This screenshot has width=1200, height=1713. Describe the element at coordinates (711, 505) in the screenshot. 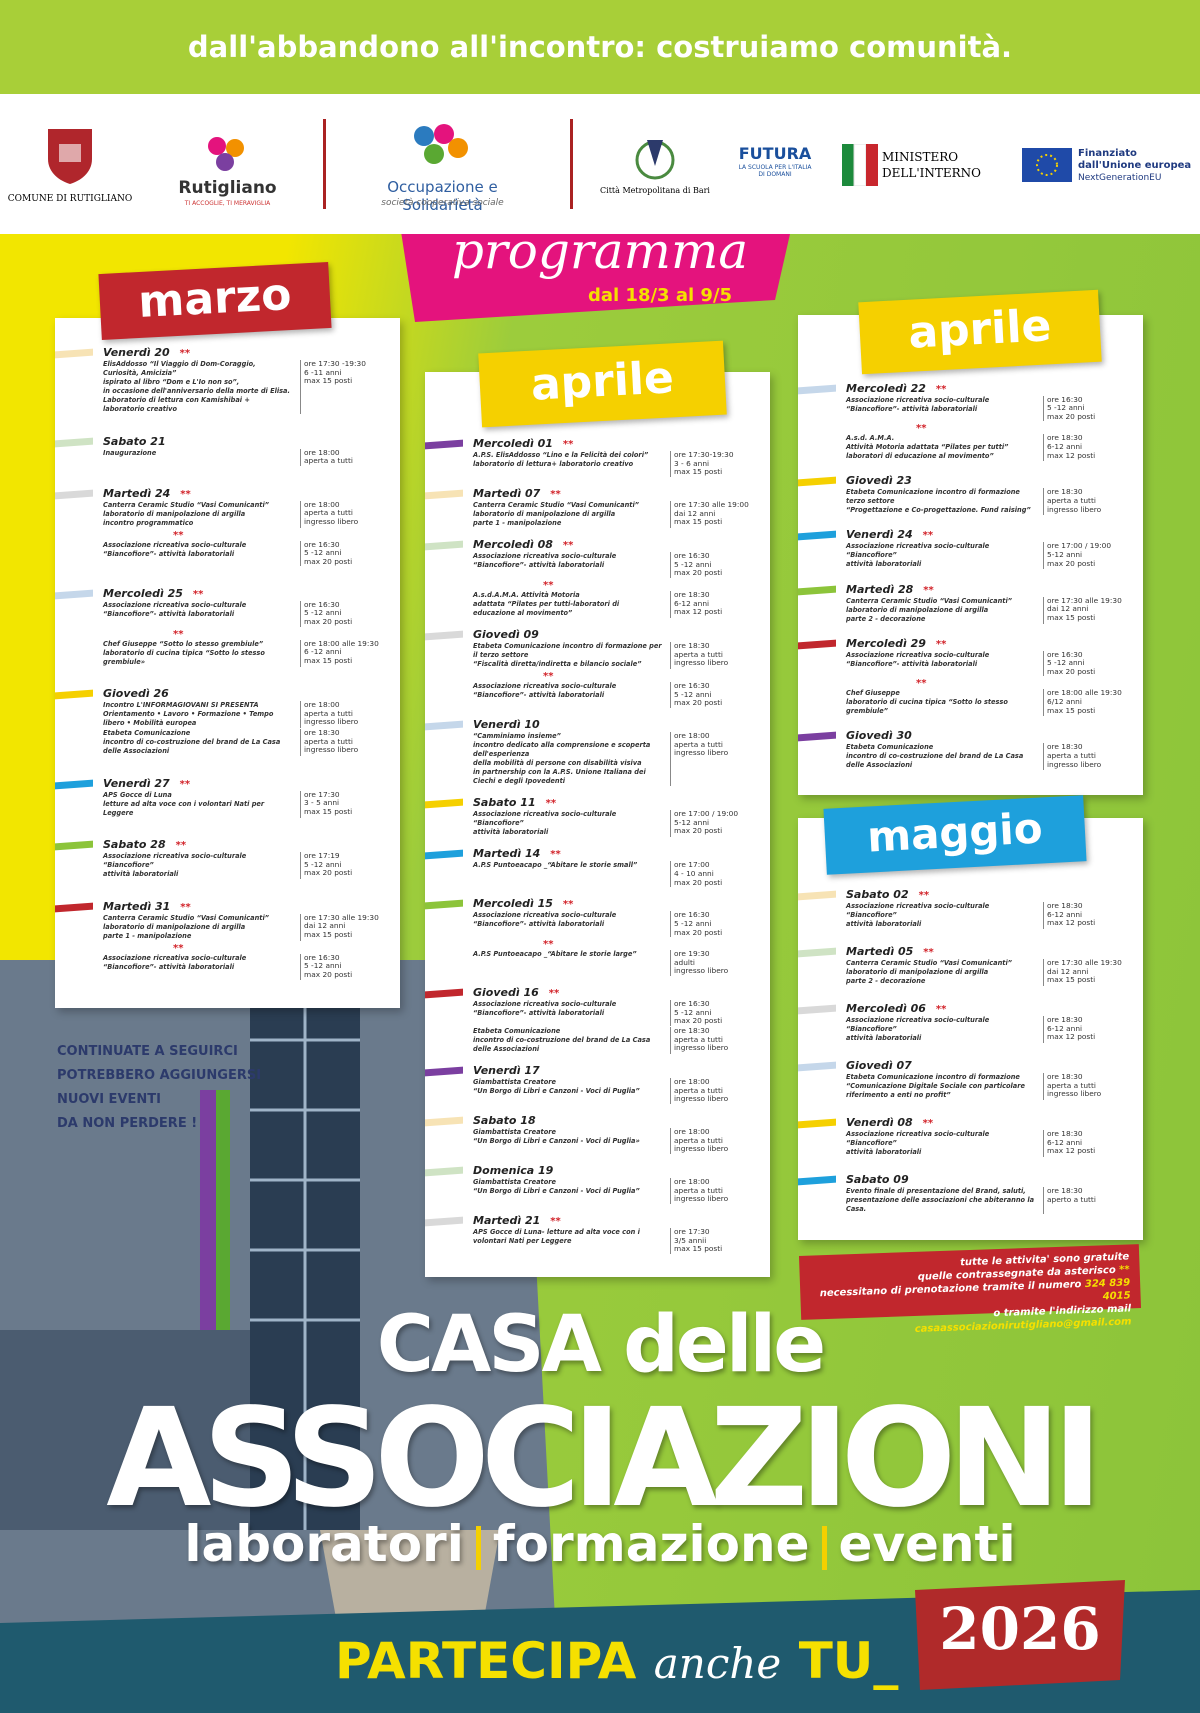

I see `event-info-line: ore 17:30 alle 19:00` at that location.